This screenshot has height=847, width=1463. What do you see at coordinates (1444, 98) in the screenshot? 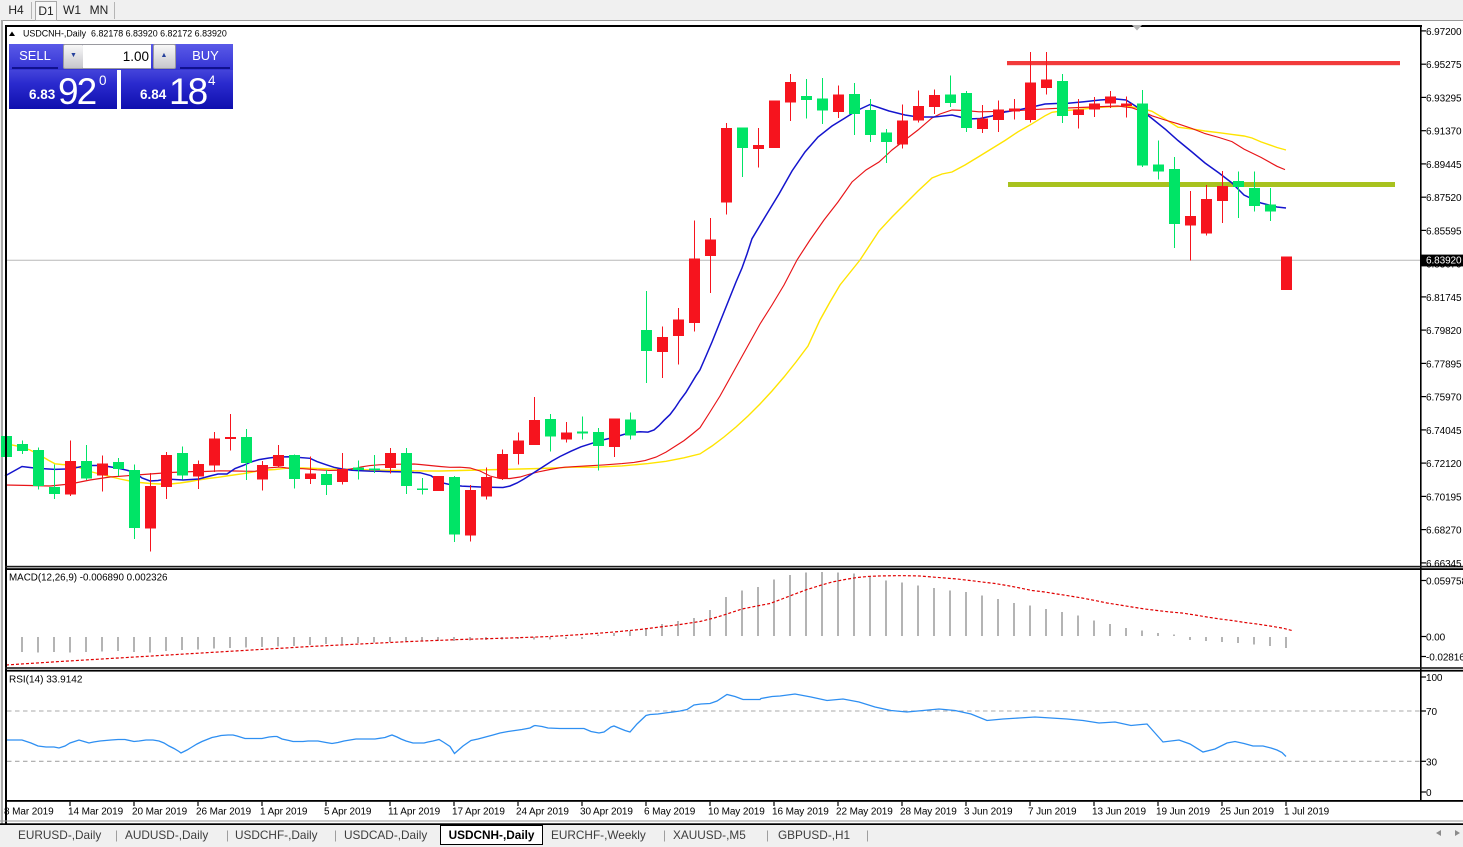
I see `svg-text: 6.93295` at bounding box center [1444, 98].